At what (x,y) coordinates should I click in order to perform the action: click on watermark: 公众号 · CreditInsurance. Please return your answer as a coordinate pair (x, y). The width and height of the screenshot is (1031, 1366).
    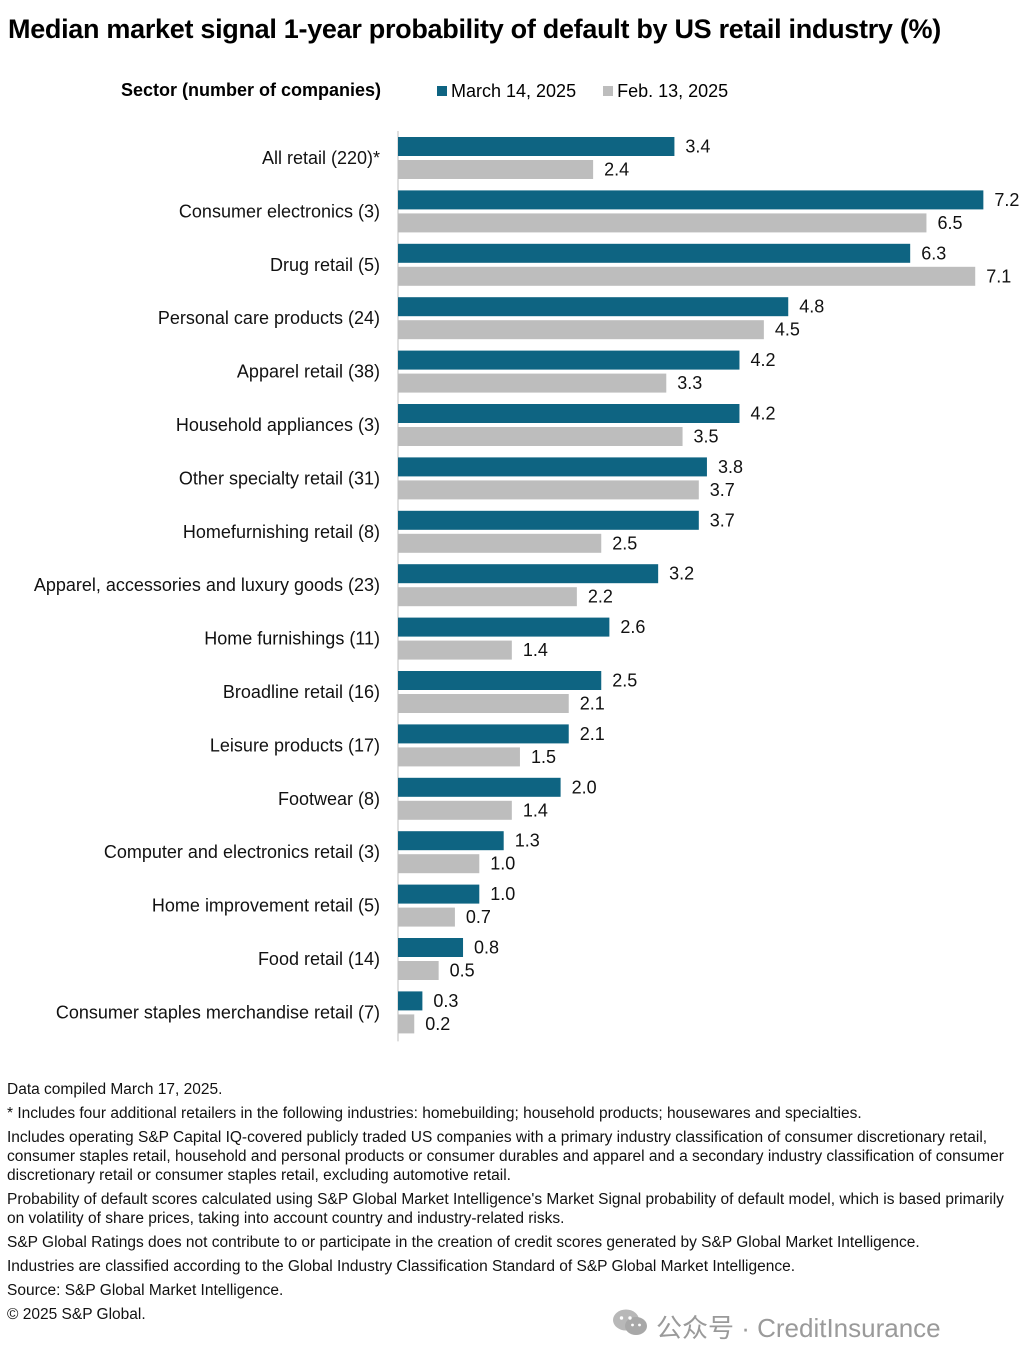
    Looking at the image, I should click on (776, 1326).